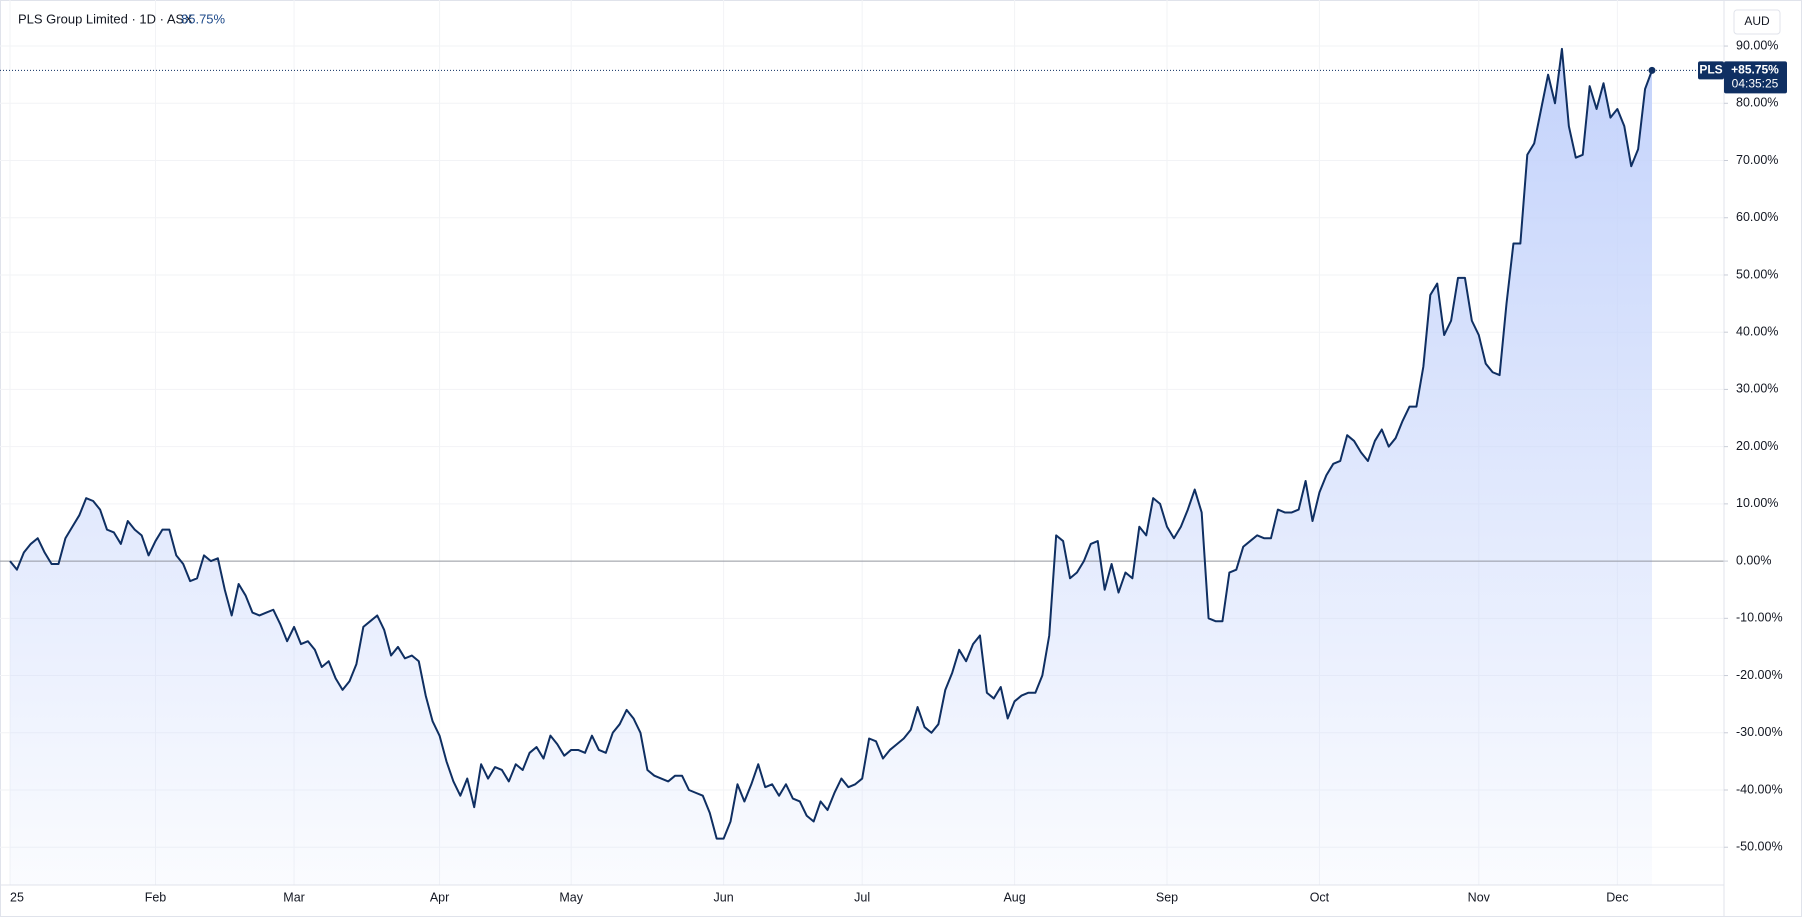 The height and width of the screenshot is (917, 1802). What do you see at coordinates (1167, 897) in the screenshot?
I see `x-tick-label: Sep` at bounding box center [1167, 897].